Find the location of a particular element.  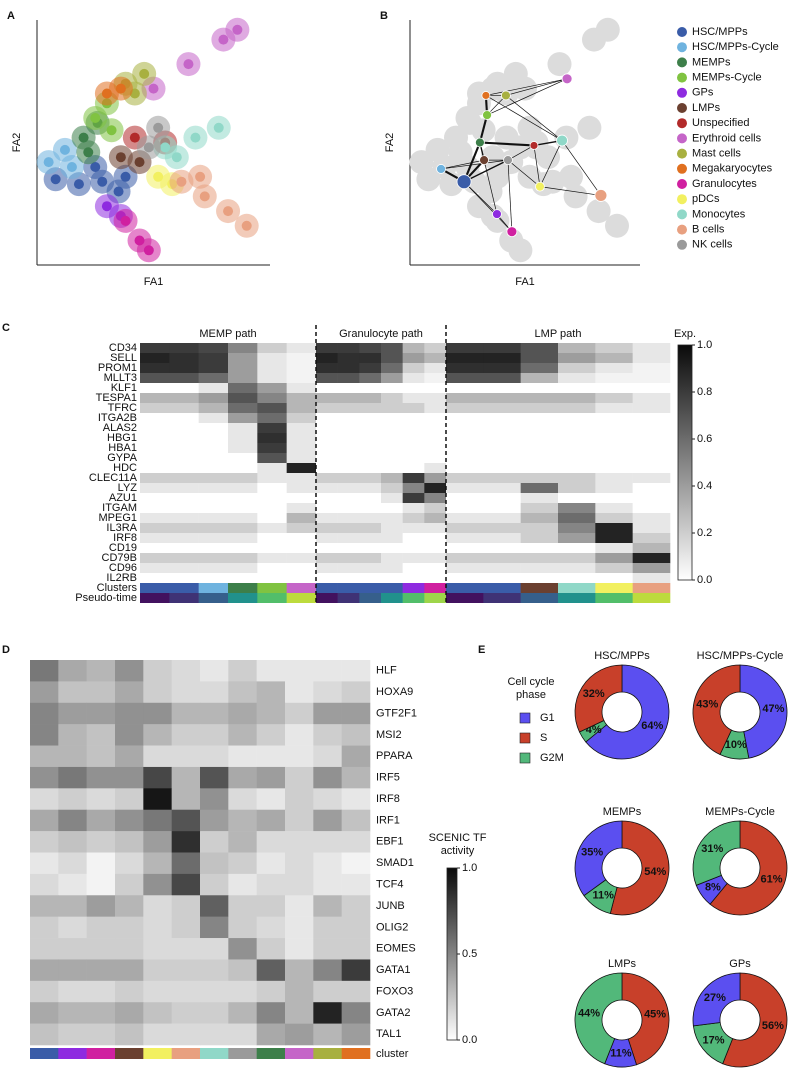

donut-value-label: 8% is located at coordinates (713, 888).